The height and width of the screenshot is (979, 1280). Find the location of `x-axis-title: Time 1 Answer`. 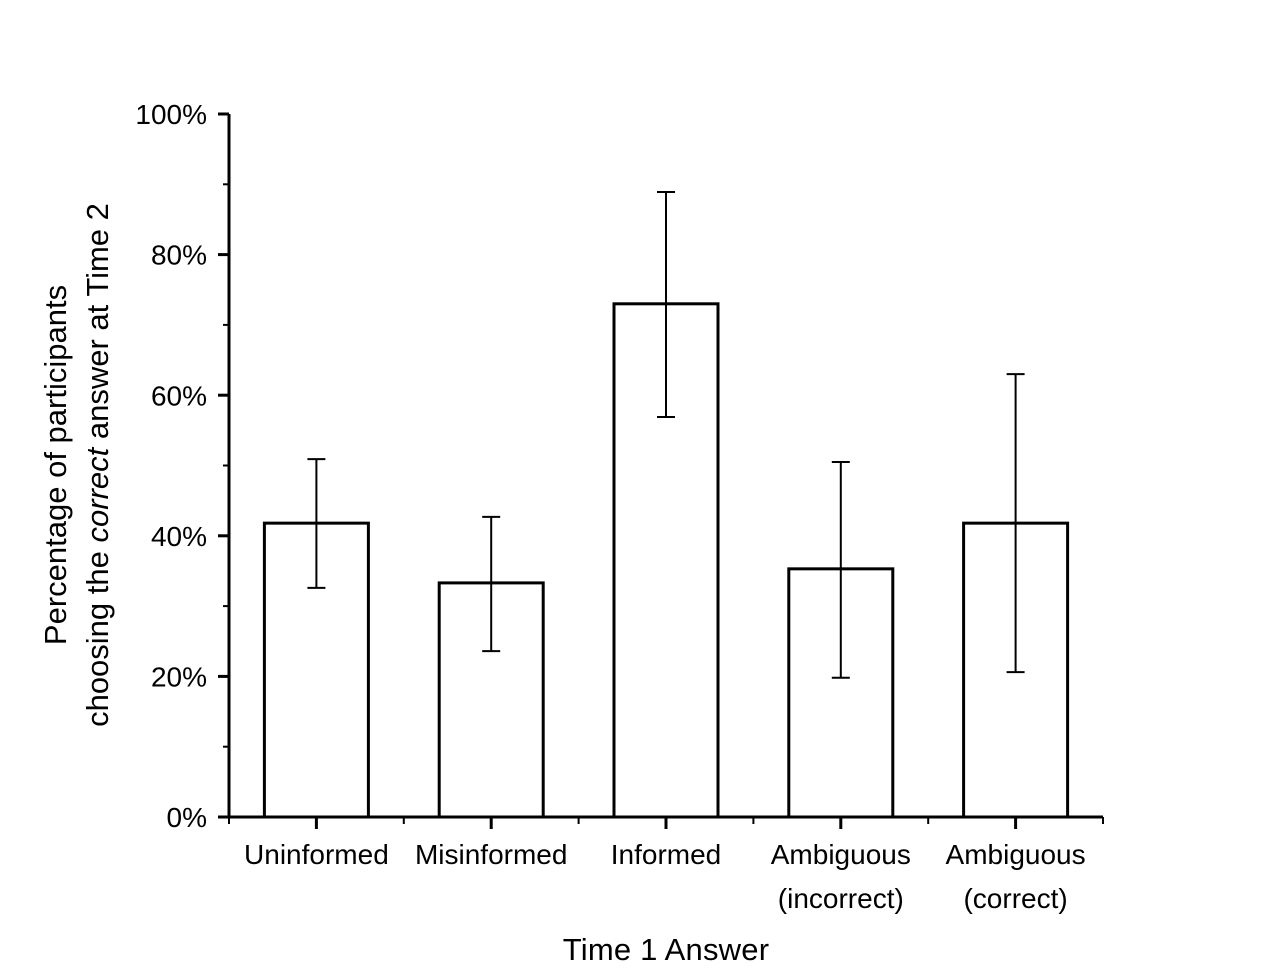

x-axis-title: Time 1 Answer is located at coordinates (666, 949).